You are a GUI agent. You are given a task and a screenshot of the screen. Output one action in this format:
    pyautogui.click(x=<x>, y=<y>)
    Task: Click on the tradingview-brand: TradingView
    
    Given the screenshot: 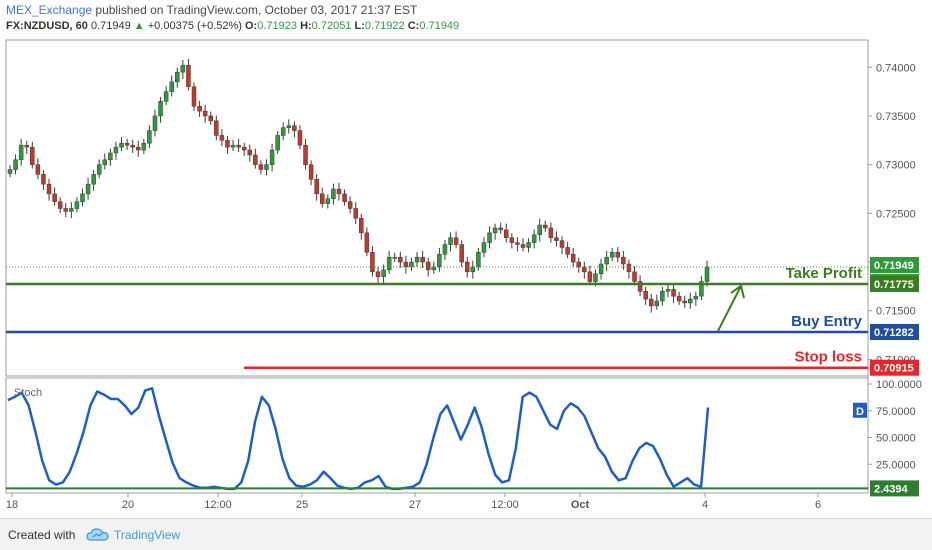 What is the action you would take?
    pyautogui.click(x=147, y=535)
    